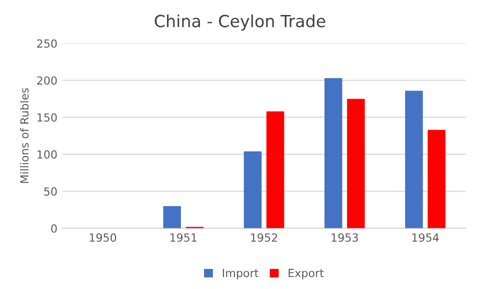 The width and height of the screenshot is (480, 289). What do you see at coordinates (264, 237) in the screenshot?
I see `x-tick-label: 1952` at bounding box center [264, 237].